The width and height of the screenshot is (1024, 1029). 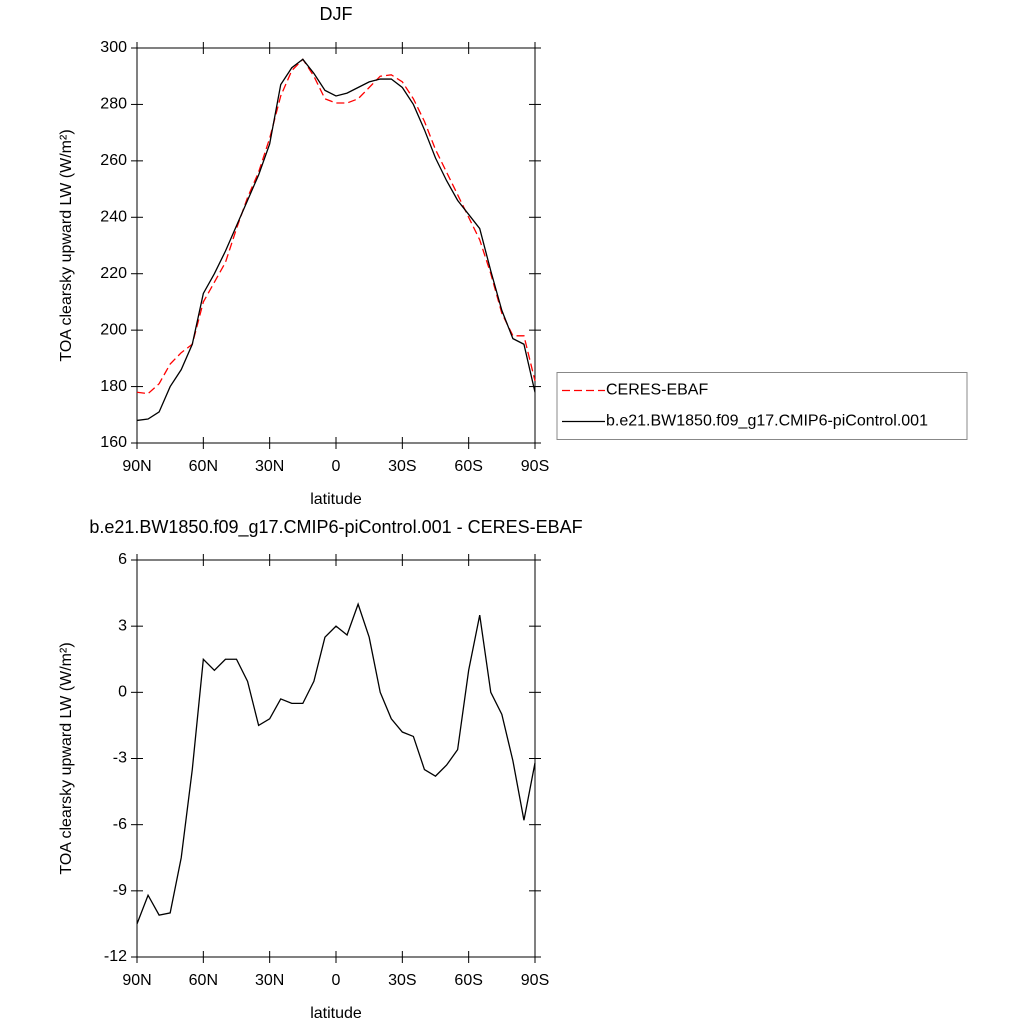 I want to click on y-tick-label: -12, so click(x=115, y=956).